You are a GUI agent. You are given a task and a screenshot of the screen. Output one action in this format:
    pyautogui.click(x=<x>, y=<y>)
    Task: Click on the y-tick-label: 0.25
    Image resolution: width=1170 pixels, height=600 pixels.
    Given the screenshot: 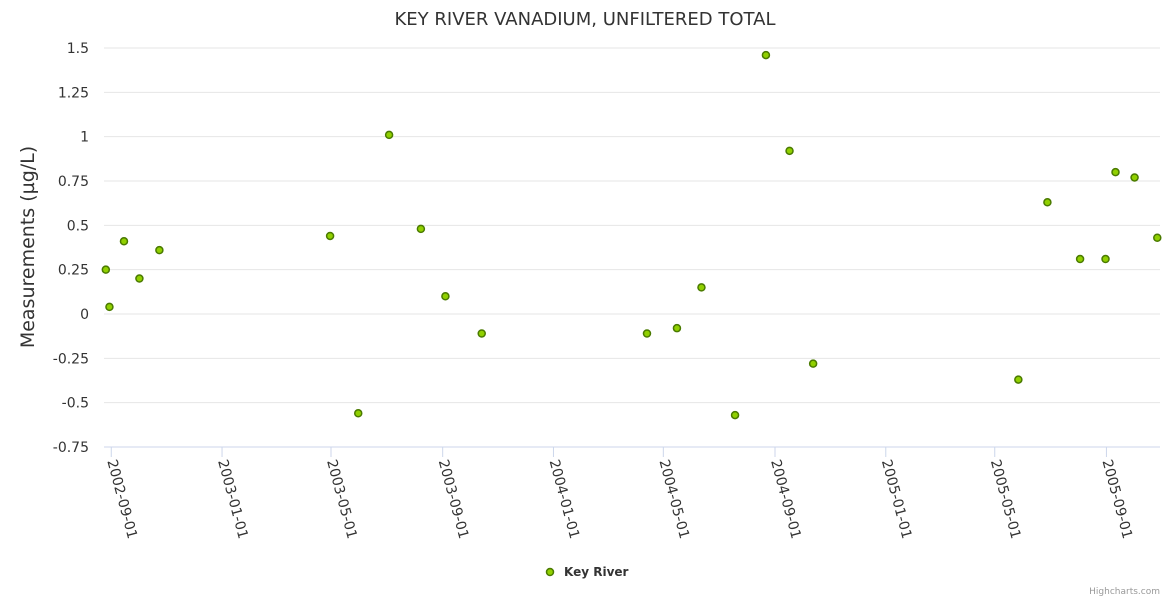 What is the action you would take?
    pyautogui.click(x=73, y=271)
    